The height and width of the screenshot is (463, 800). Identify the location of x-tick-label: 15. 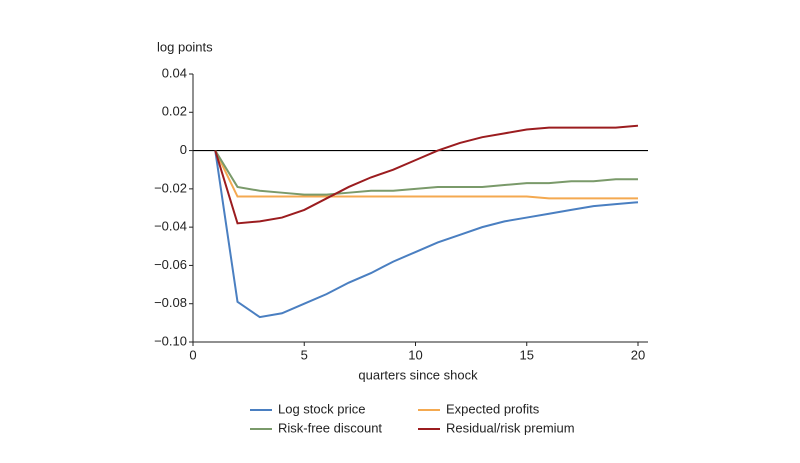
(527, 354).